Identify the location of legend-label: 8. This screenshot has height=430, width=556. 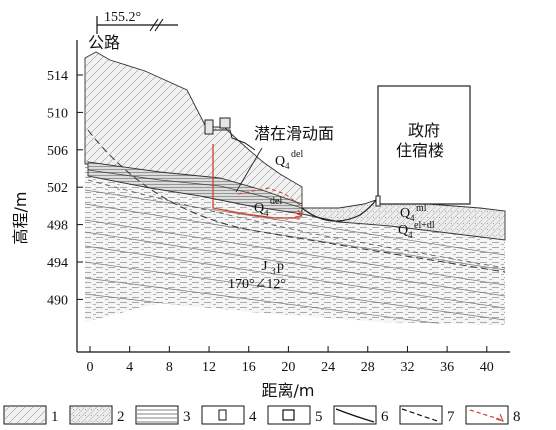
(517, 417).